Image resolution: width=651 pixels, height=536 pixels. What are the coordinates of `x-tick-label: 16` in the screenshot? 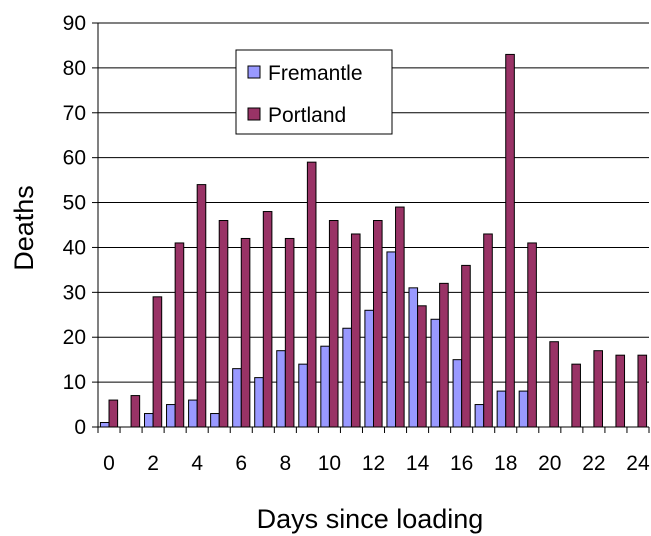 It's located at (461, 463).